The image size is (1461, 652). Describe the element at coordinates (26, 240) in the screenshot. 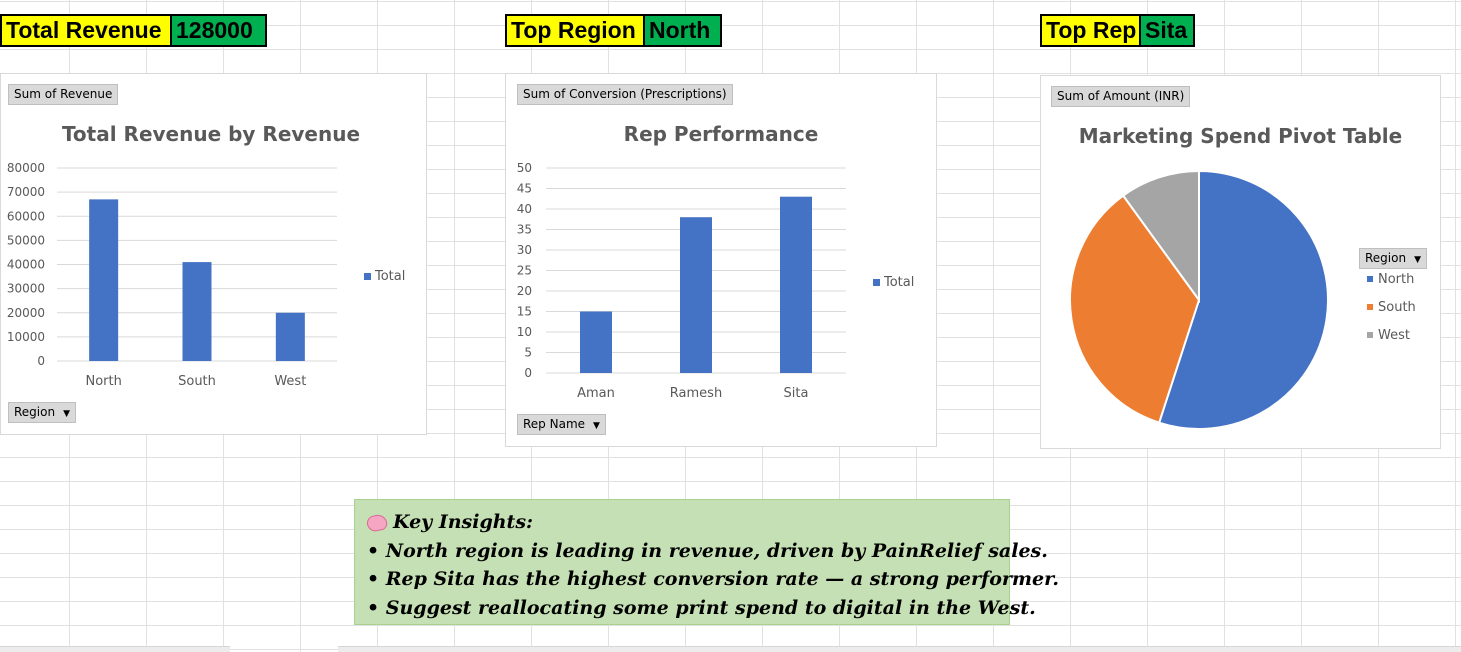

I see `y-tick-label: 50000` at that location.